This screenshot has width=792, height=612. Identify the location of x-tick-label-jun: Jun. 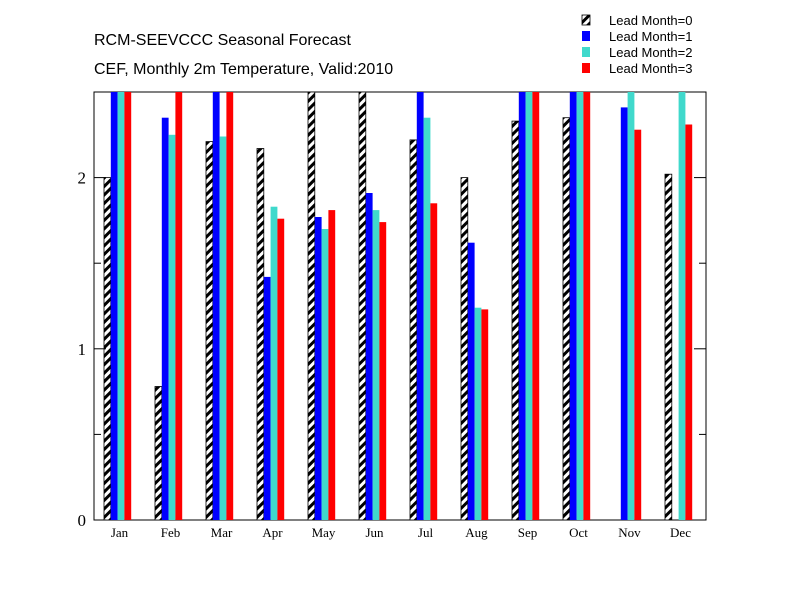
(374, 532).